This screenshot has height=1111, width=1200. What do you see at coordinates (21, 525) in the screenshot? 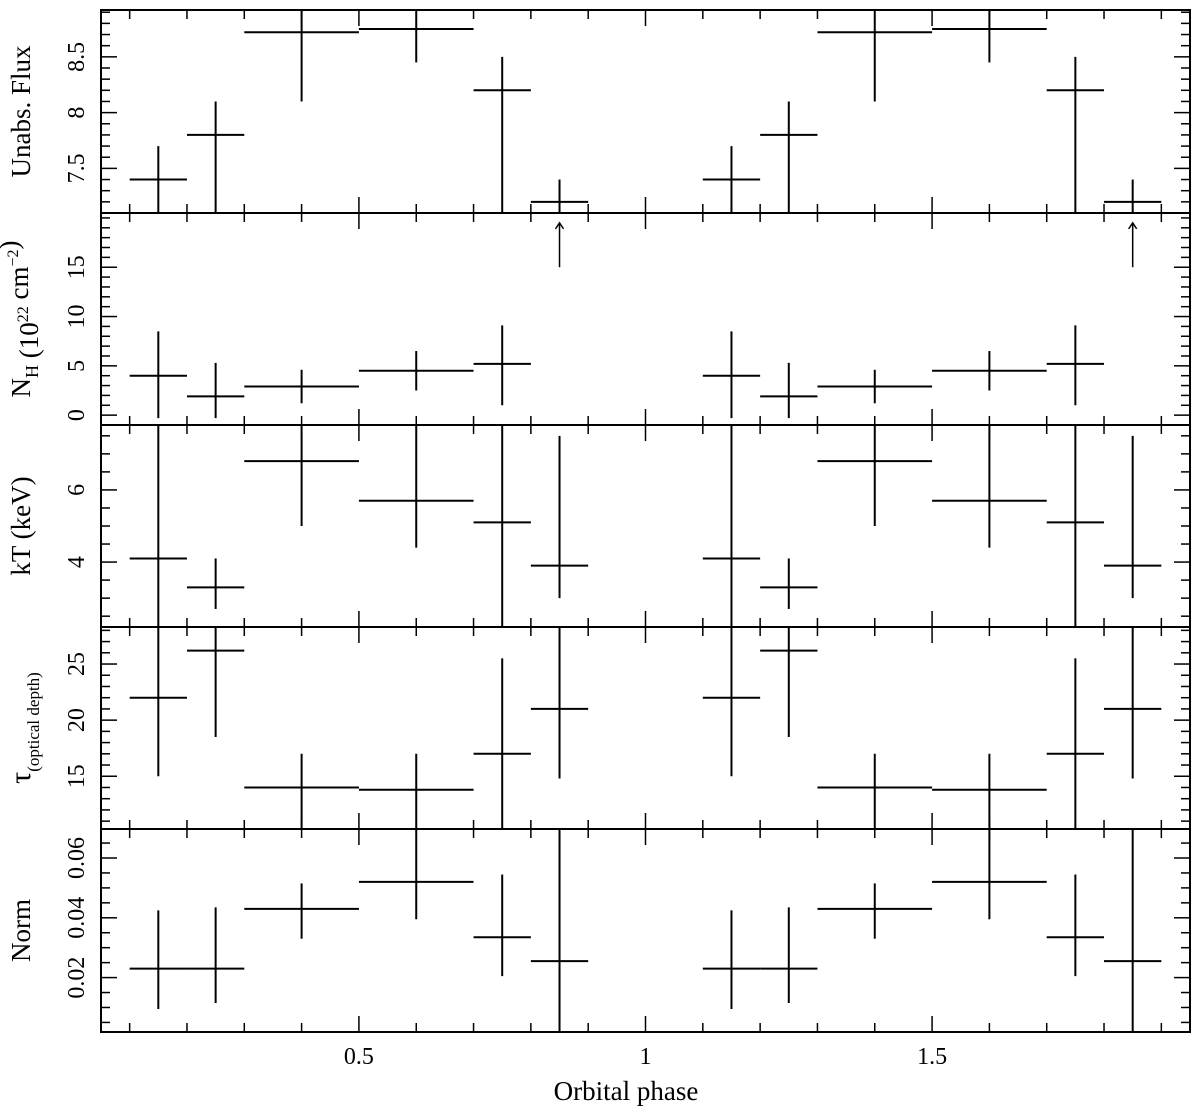
I see `y-axis-label: kT (keV)` at bounding box center [21, 525].